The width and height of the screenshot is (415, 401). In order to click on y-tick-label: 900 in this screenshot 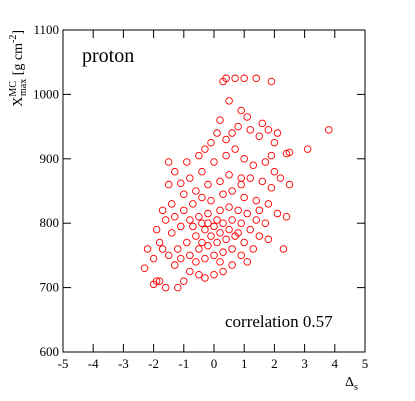, I will do `click(50, 158)`.